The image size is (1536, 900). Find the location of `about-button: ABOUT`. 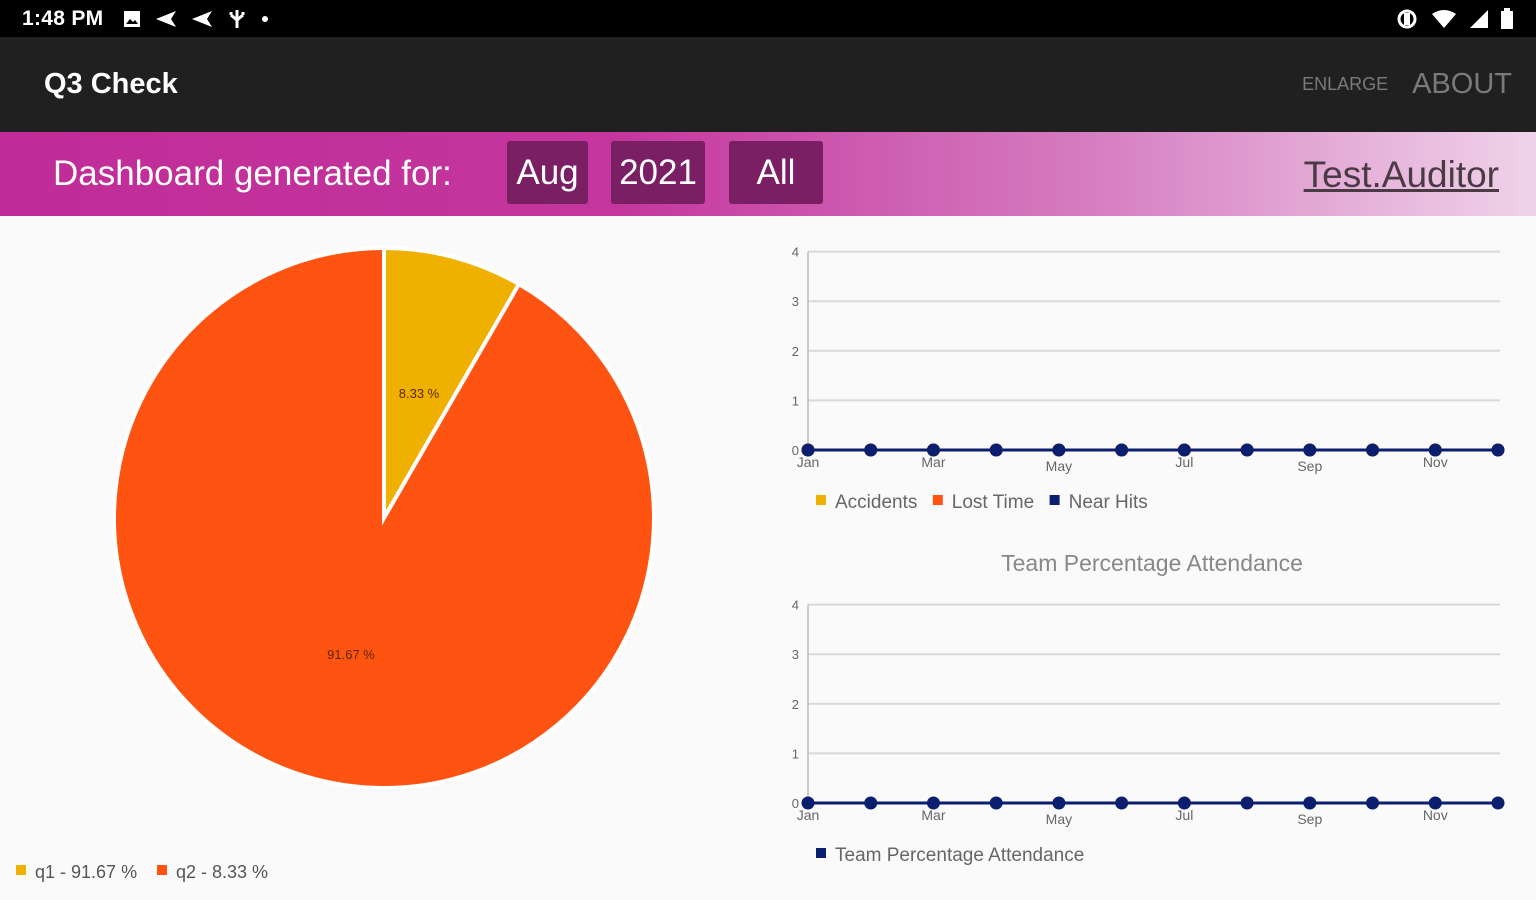

about-button: ABOUT is located at coordinates (1462, 84).